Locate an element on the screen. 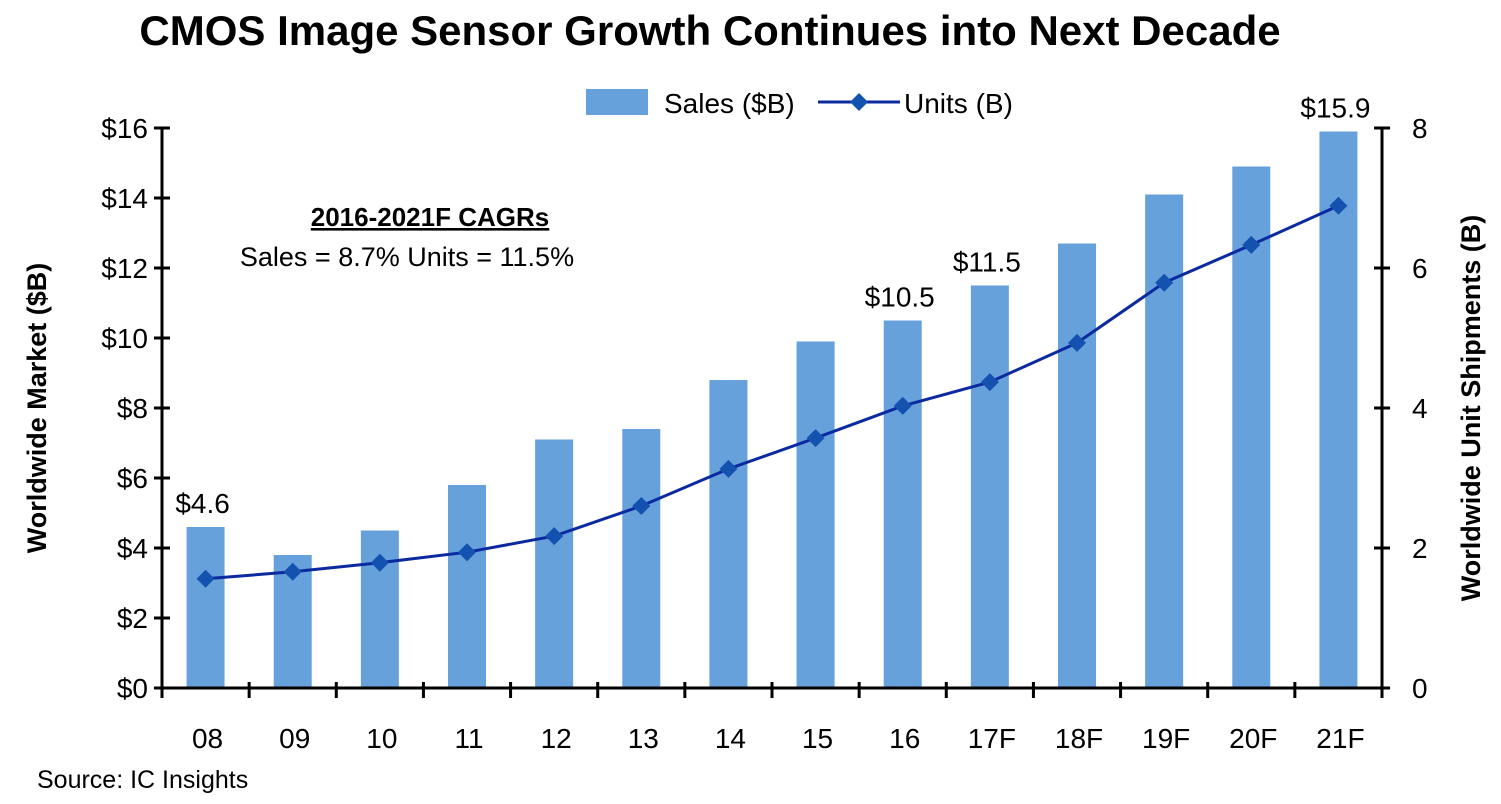  legend-label-units: Units (B) is located at coordinates (958, 103).